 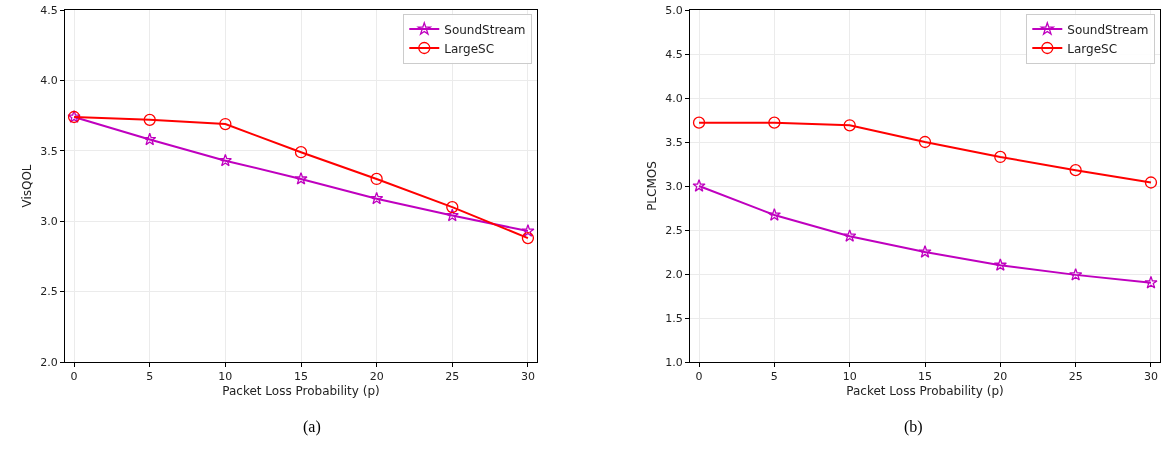 What do you see at coordinates (674, 318) in the screenshot?
I see `y-tick-label: 1.5` at bounding box center [674, 318].